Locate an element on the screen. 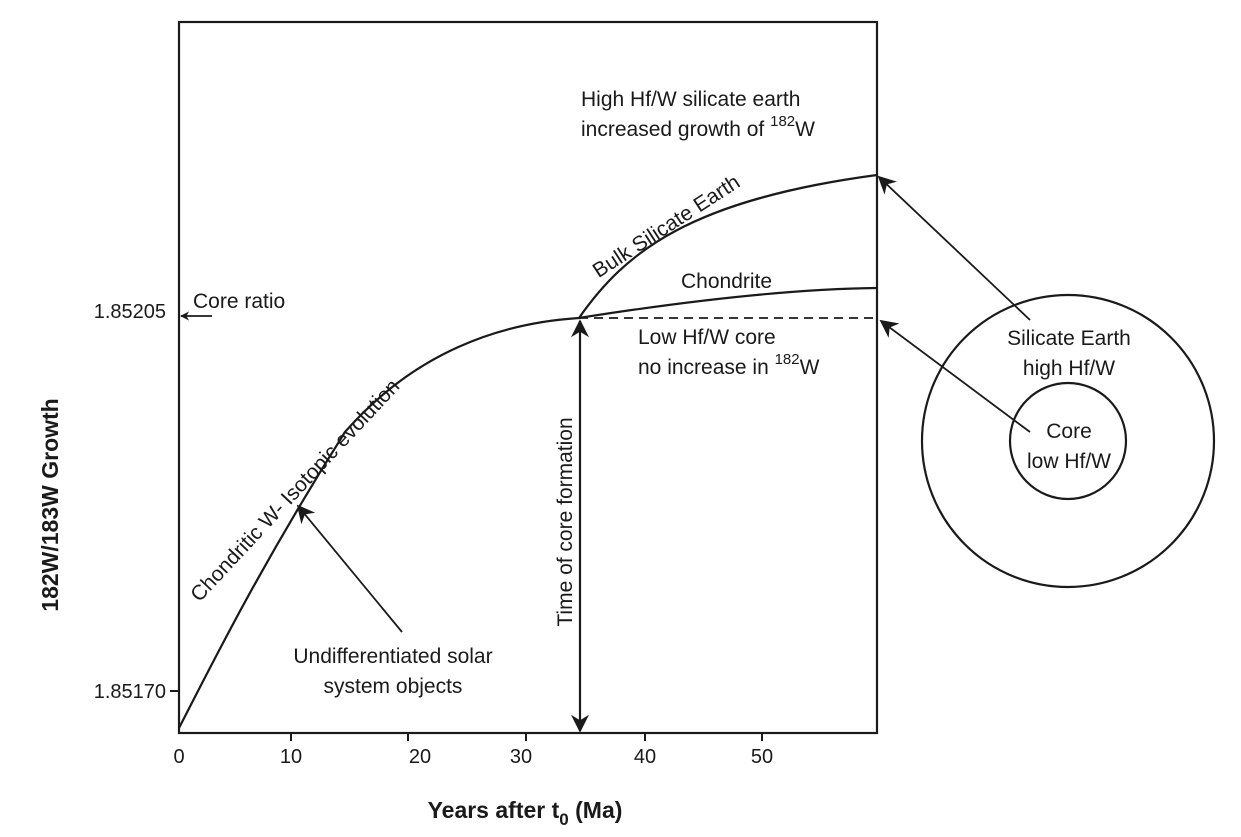 The height and width of the screenshot is (837, 1241). chondritic-evolution-label: Chondritic W- Isotopic evolution is located at coordinates (295, 490).